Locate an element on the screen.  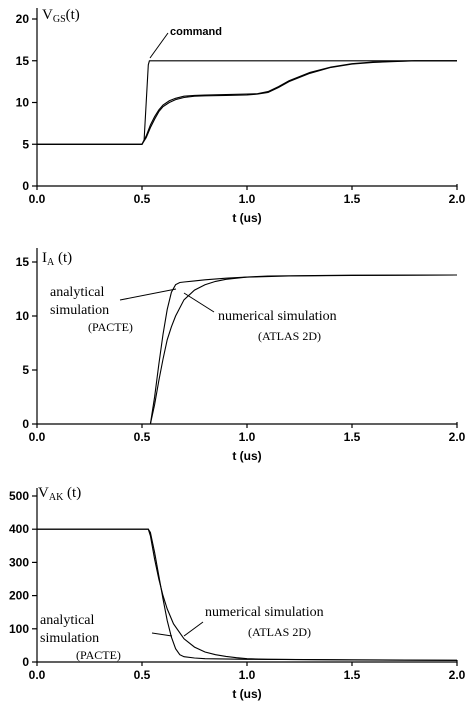
vgs-series-1-line is located at coordinates (247, 102).